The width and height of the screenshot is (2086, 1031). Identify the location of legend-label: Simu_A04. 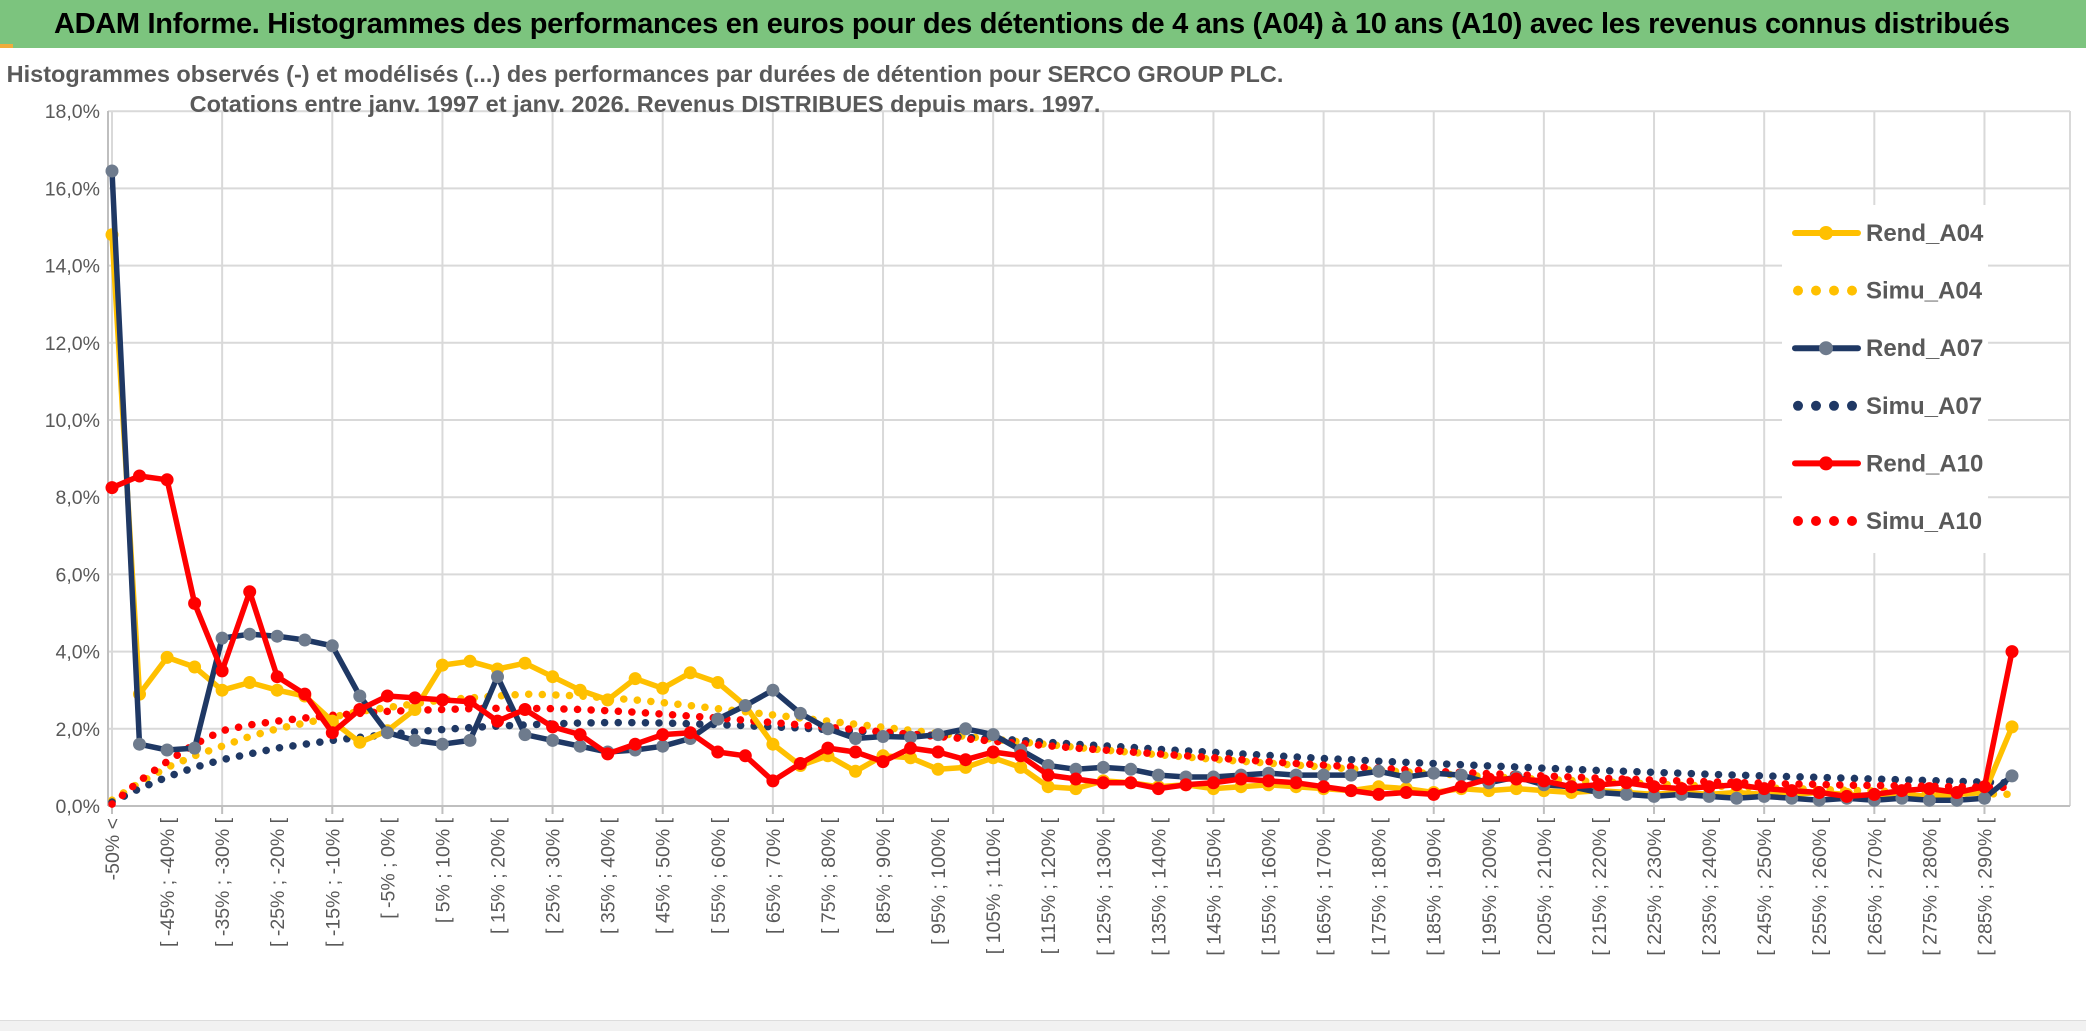
(1924, 291).